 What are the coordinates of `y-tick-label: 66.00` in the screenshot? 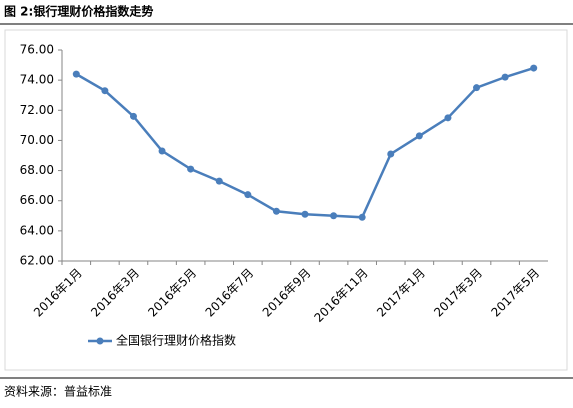 It's located at (37, 200).